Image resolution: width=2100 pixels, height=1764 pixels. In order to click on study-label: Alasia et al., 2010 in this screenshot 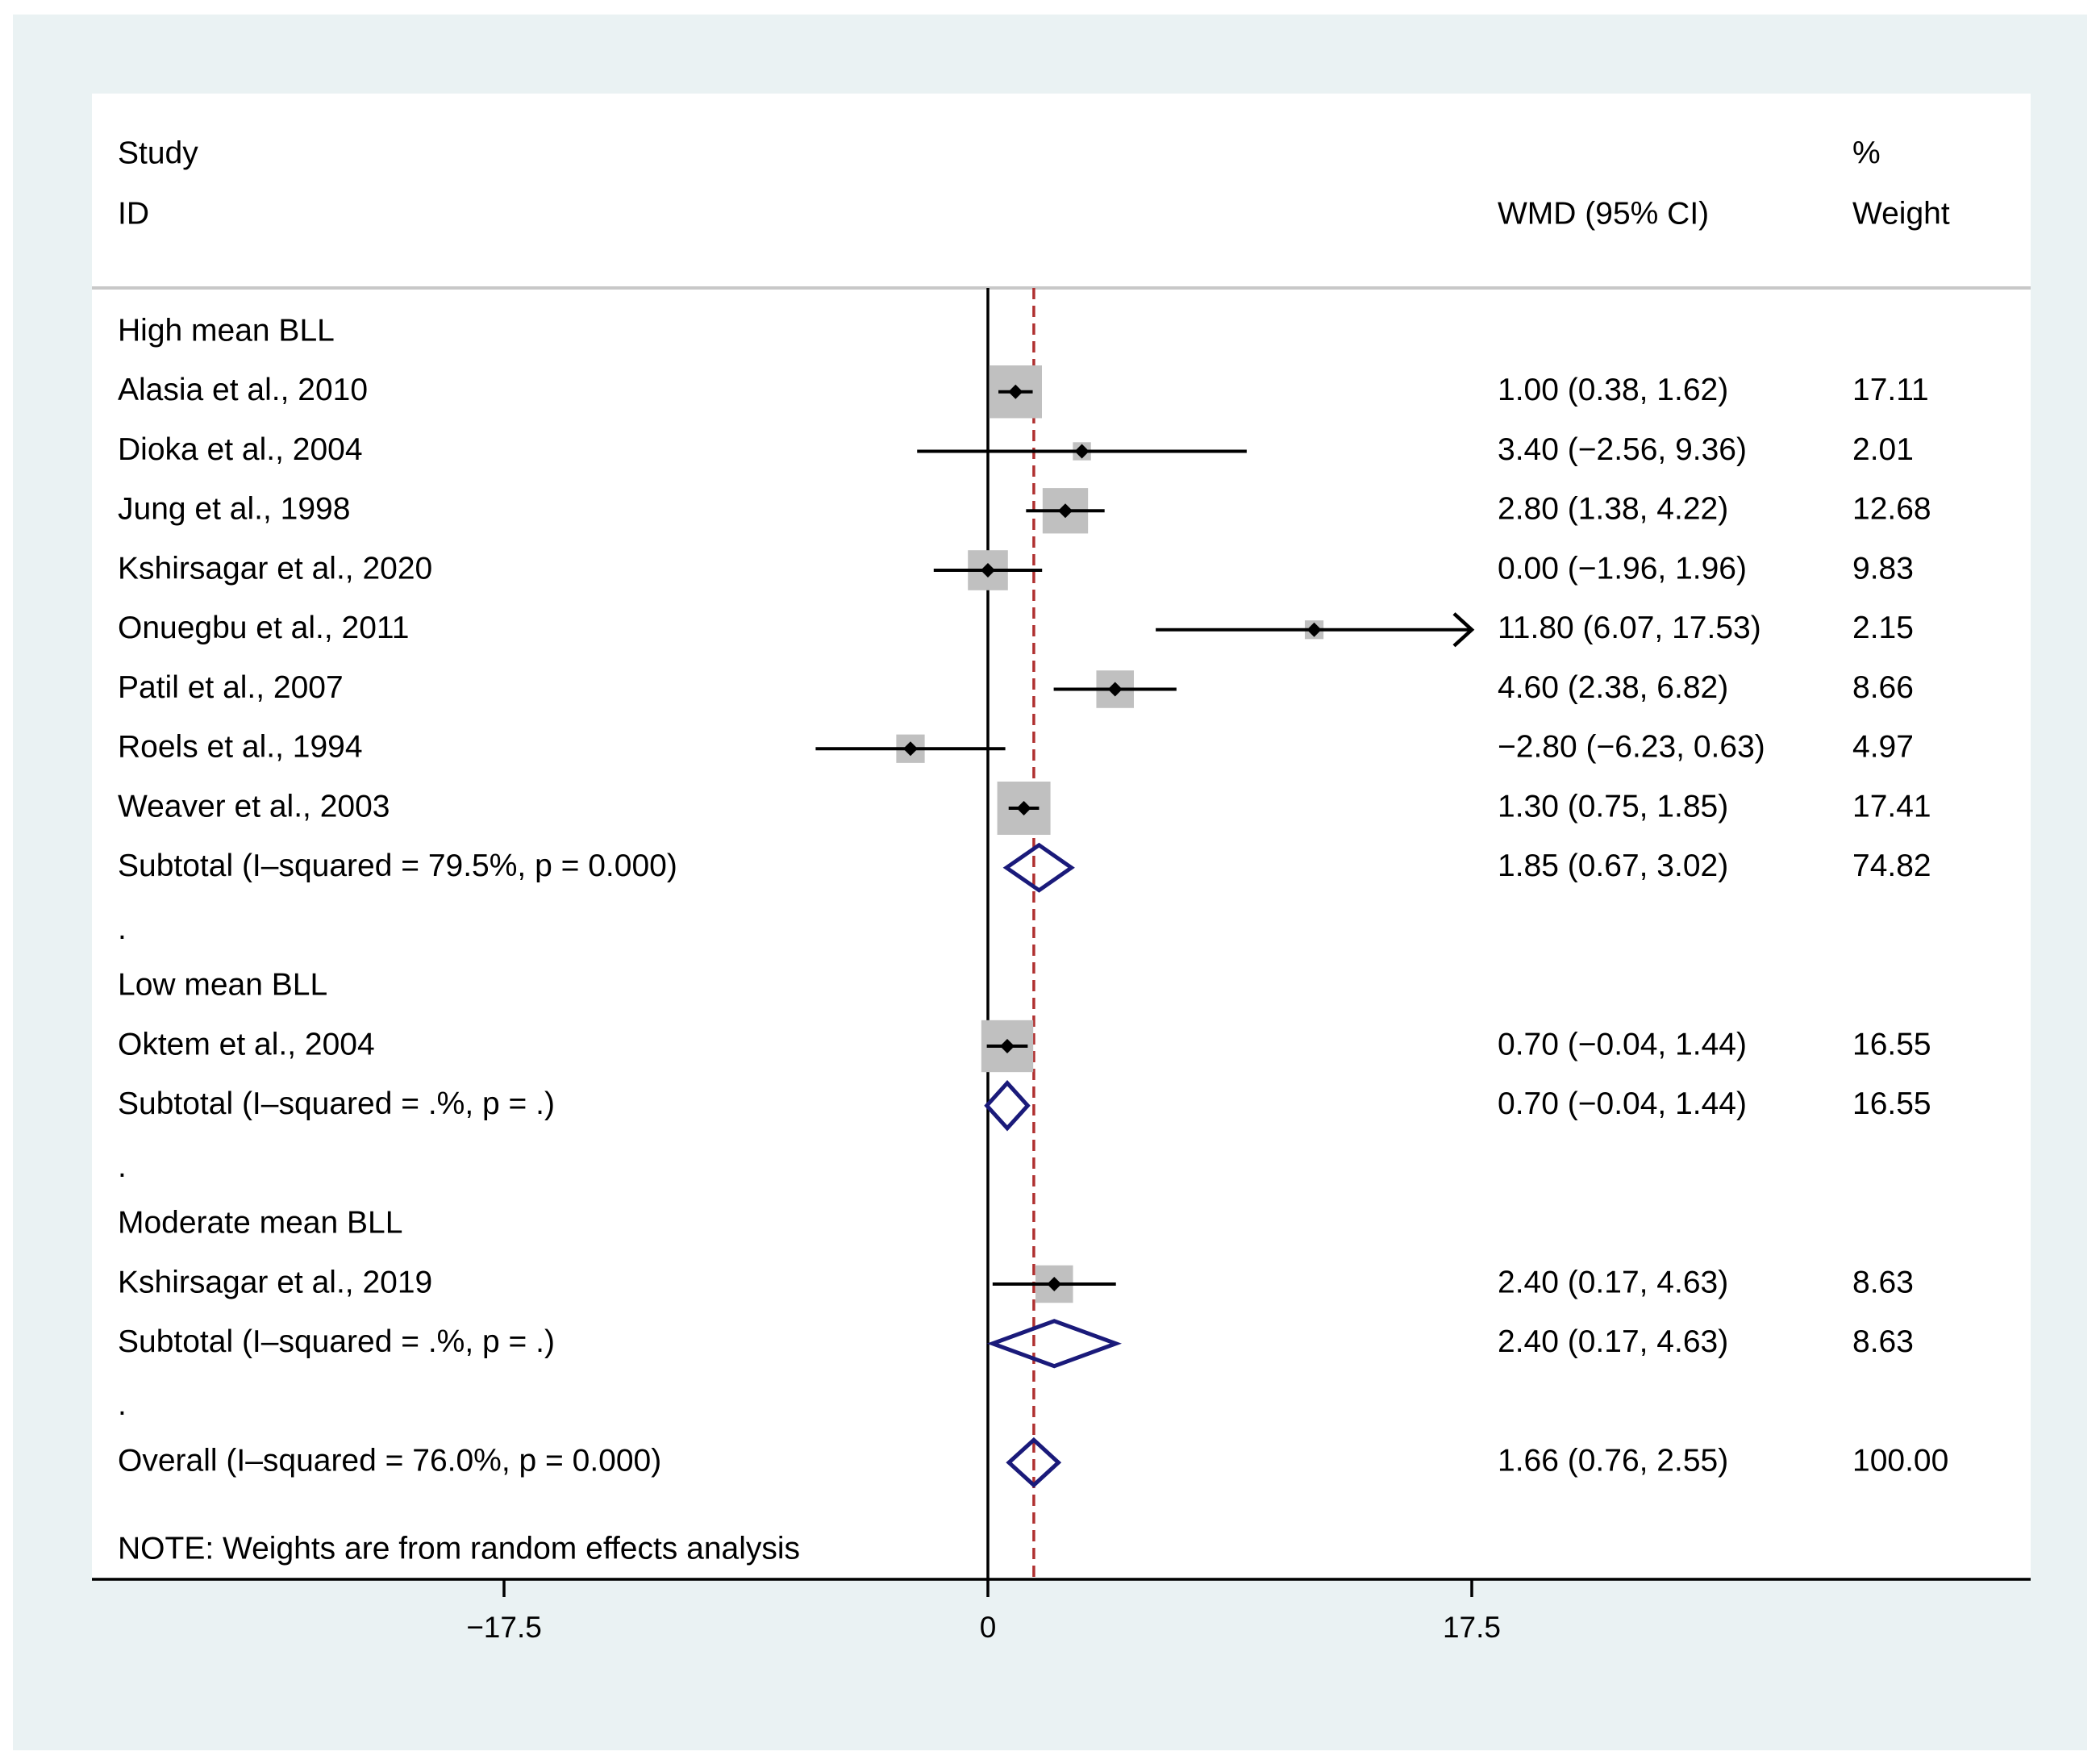, I will do `click(243, 390)`.